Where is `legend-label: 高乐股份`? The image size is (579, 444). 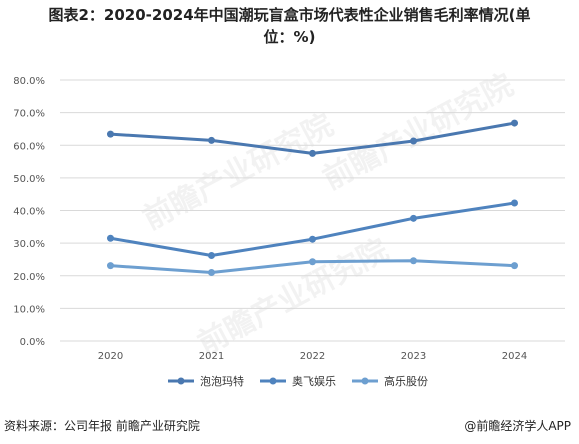
legend-label: 高乐股份 is located at coordinates (406, 381).